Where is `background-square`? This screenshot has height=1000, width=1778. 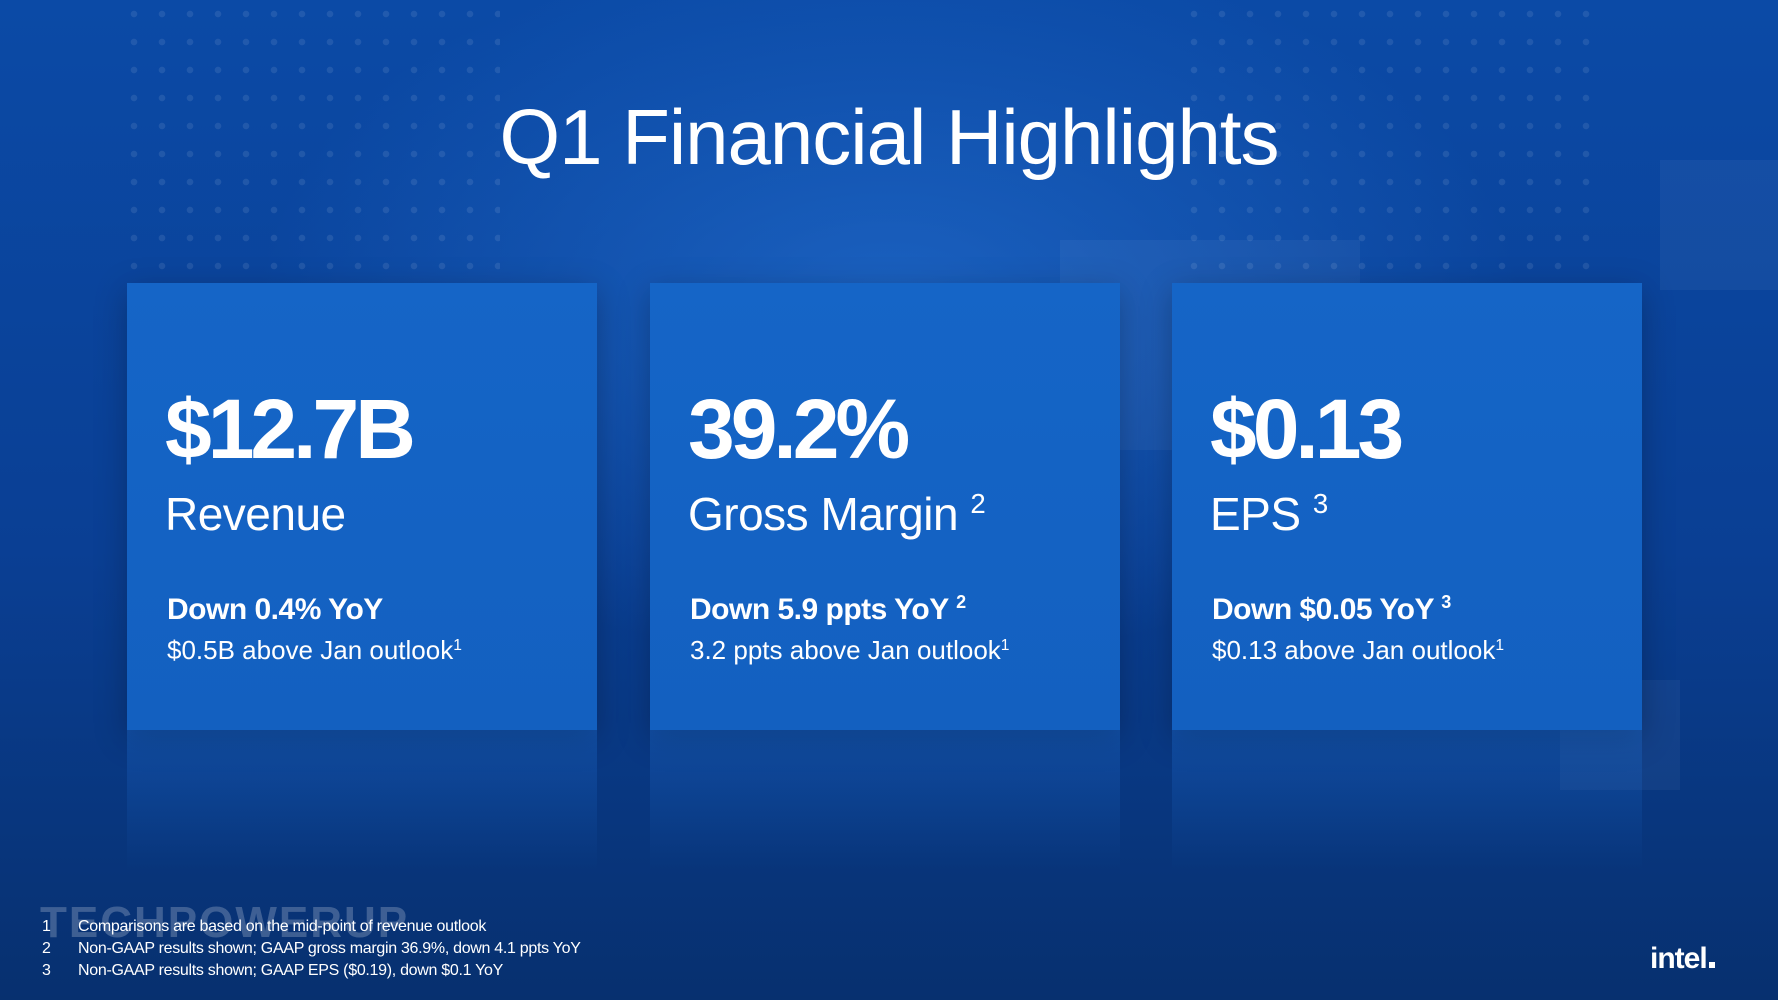 background-square is located at coordinates (1719, 225).